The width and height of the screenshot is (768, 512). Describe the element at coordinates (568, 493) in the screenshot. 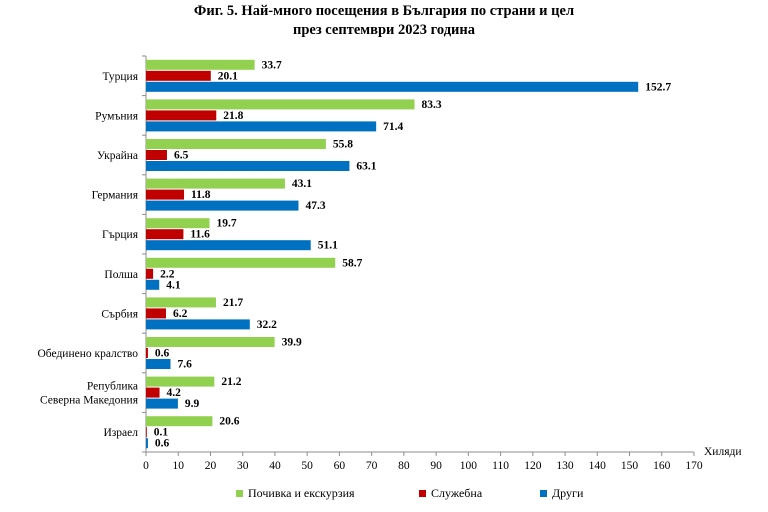

I see `legend-label: Други` at that location.